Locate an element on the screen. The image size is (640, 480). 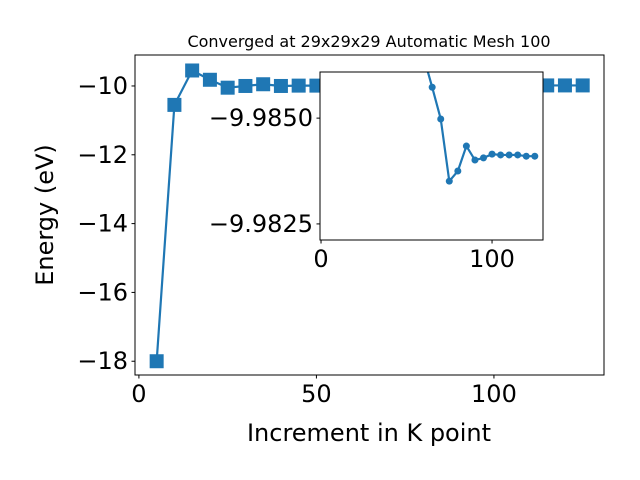
y-tick-label: −14 is located at coordinates (102, 224).